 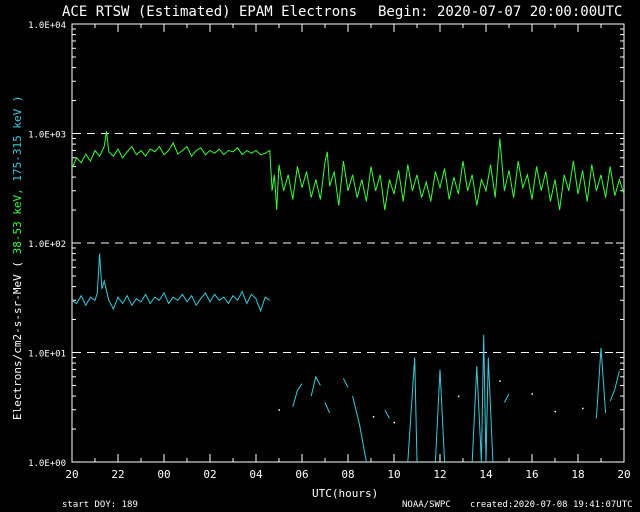 I want to click on y-tick-label-0: 1.0E+00, so click(x=47, y=464).